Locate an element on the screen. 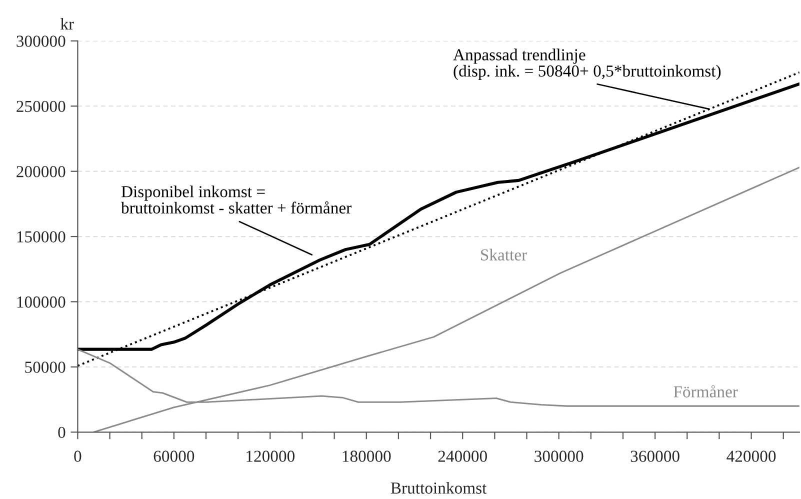  x-axis-title: Bruttoinkomst is located at coordinates (438, 488).